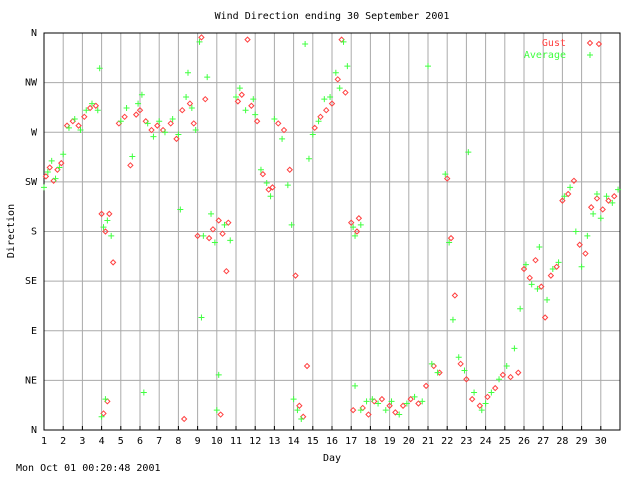  Describe the element at coordinates (31, 380) in the screenshot. I see `y-tick-label: NE` at that location.